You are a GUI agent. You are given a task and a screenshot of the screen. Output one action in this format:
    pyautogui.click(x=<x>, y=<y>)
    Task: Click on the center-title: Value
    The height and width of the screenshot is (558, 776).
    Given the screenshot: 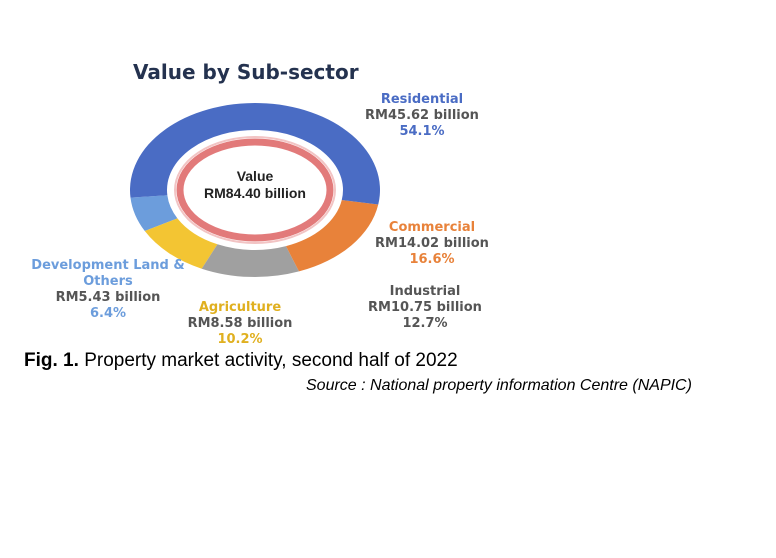 What is the action you would take?
    pyautogui.click(x=255, y=176)
    